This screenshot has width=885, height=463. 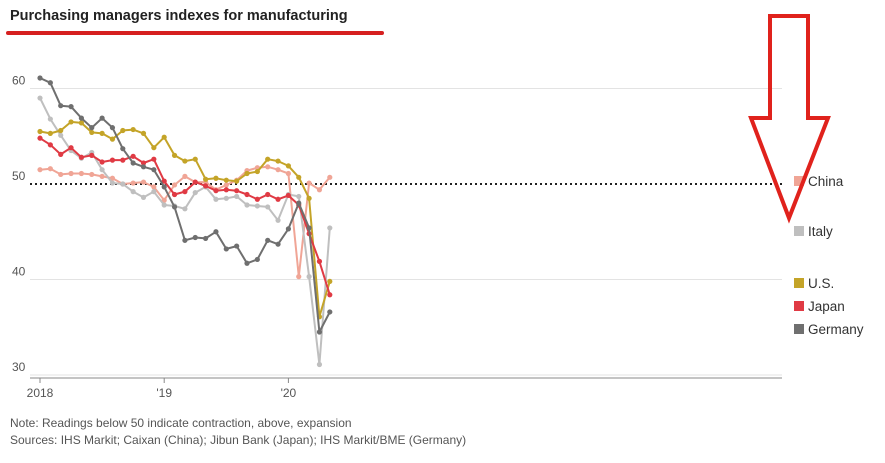 What do you see at coordinates (821, 283) in the screenshot?
I see `legend-label-us: U.S.` at bounding box center [821, 283].